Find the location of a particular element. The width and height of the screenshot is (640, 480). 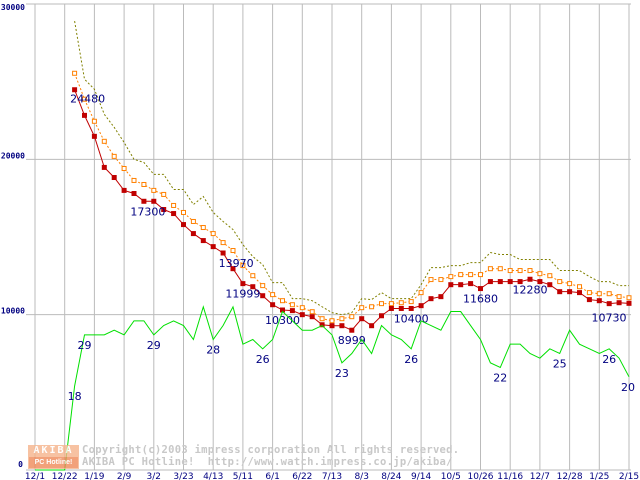

x-tick-label: 9/14 is located at coordinates (421, 476).